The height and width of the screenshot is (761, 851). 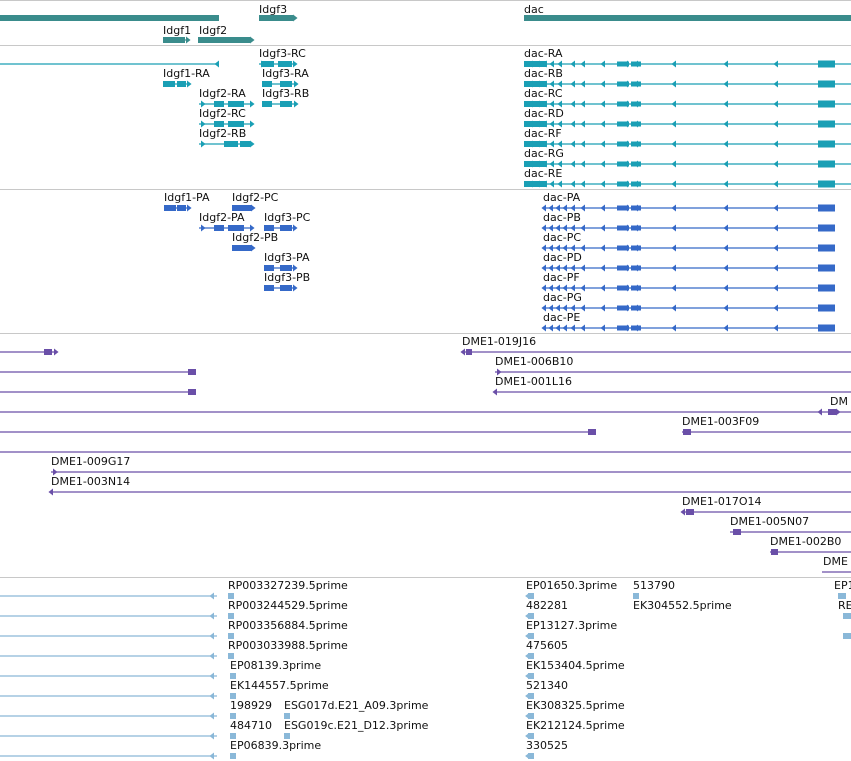 I want to click on gene-label: Idgf3, so click(x=273, y=9).